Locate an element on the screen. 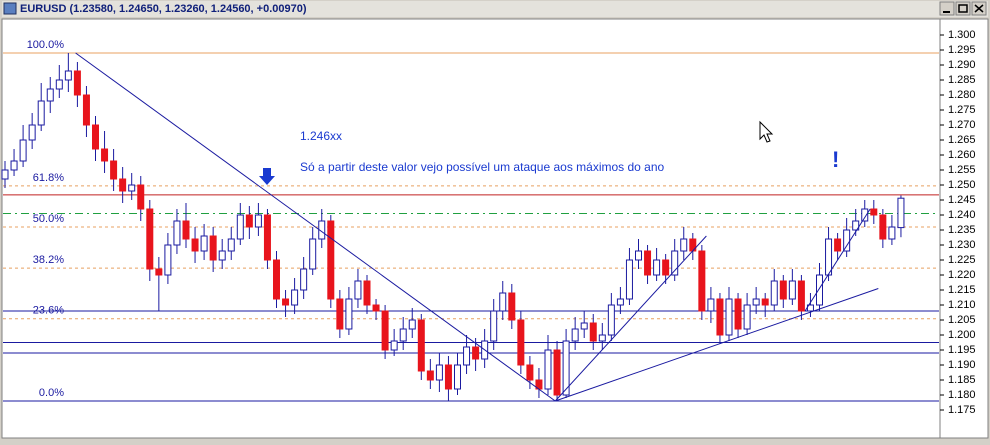 Image resolution: width=990 pixels, height=445 pixels. y-tick-label: 1.185 is located at coordinates (962, 380).